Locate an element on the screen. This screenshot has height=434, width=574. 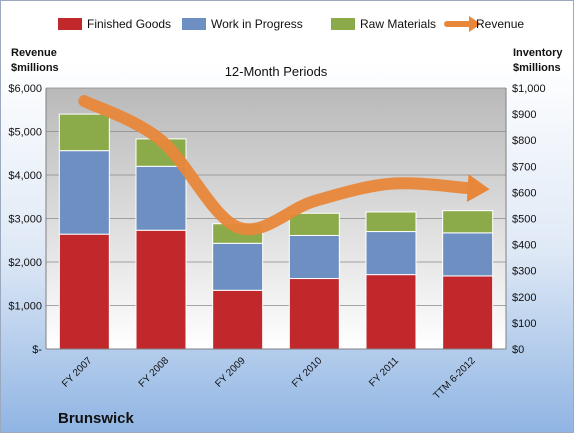
right-tick-label: $200 is located at coordinates (524, 298).